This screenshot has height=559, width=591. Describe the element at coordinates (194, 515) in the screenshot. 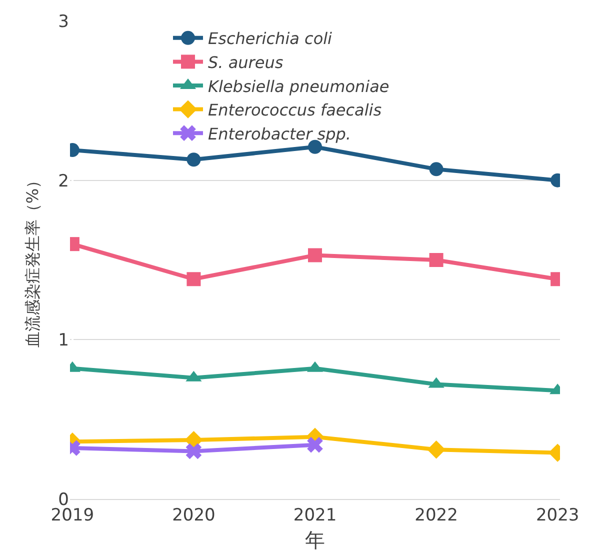

I see `x-tick-label: 2020` at that location.